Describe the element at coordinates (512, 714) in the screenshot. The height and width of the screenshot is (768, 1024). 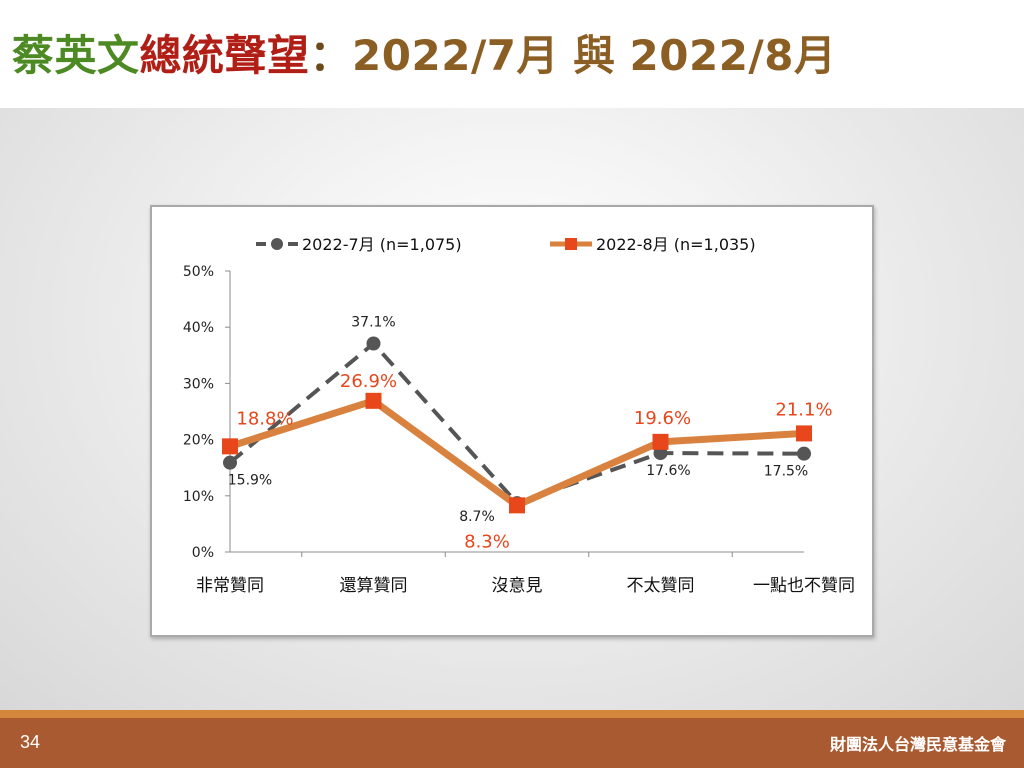
I see `footer-accent-strip` at that location.